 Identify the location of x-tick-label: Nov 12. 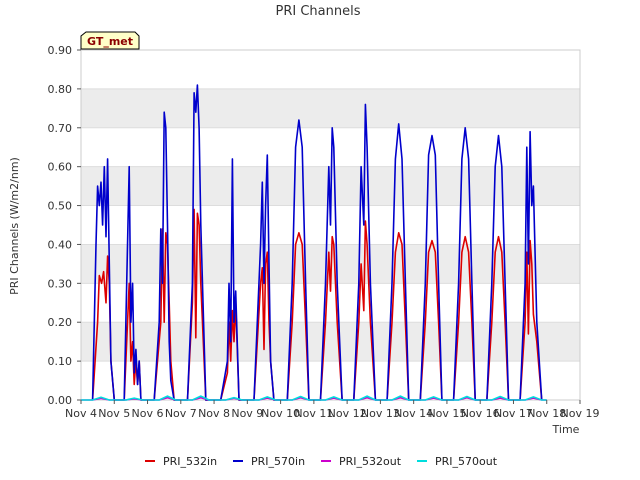
(347, 413).